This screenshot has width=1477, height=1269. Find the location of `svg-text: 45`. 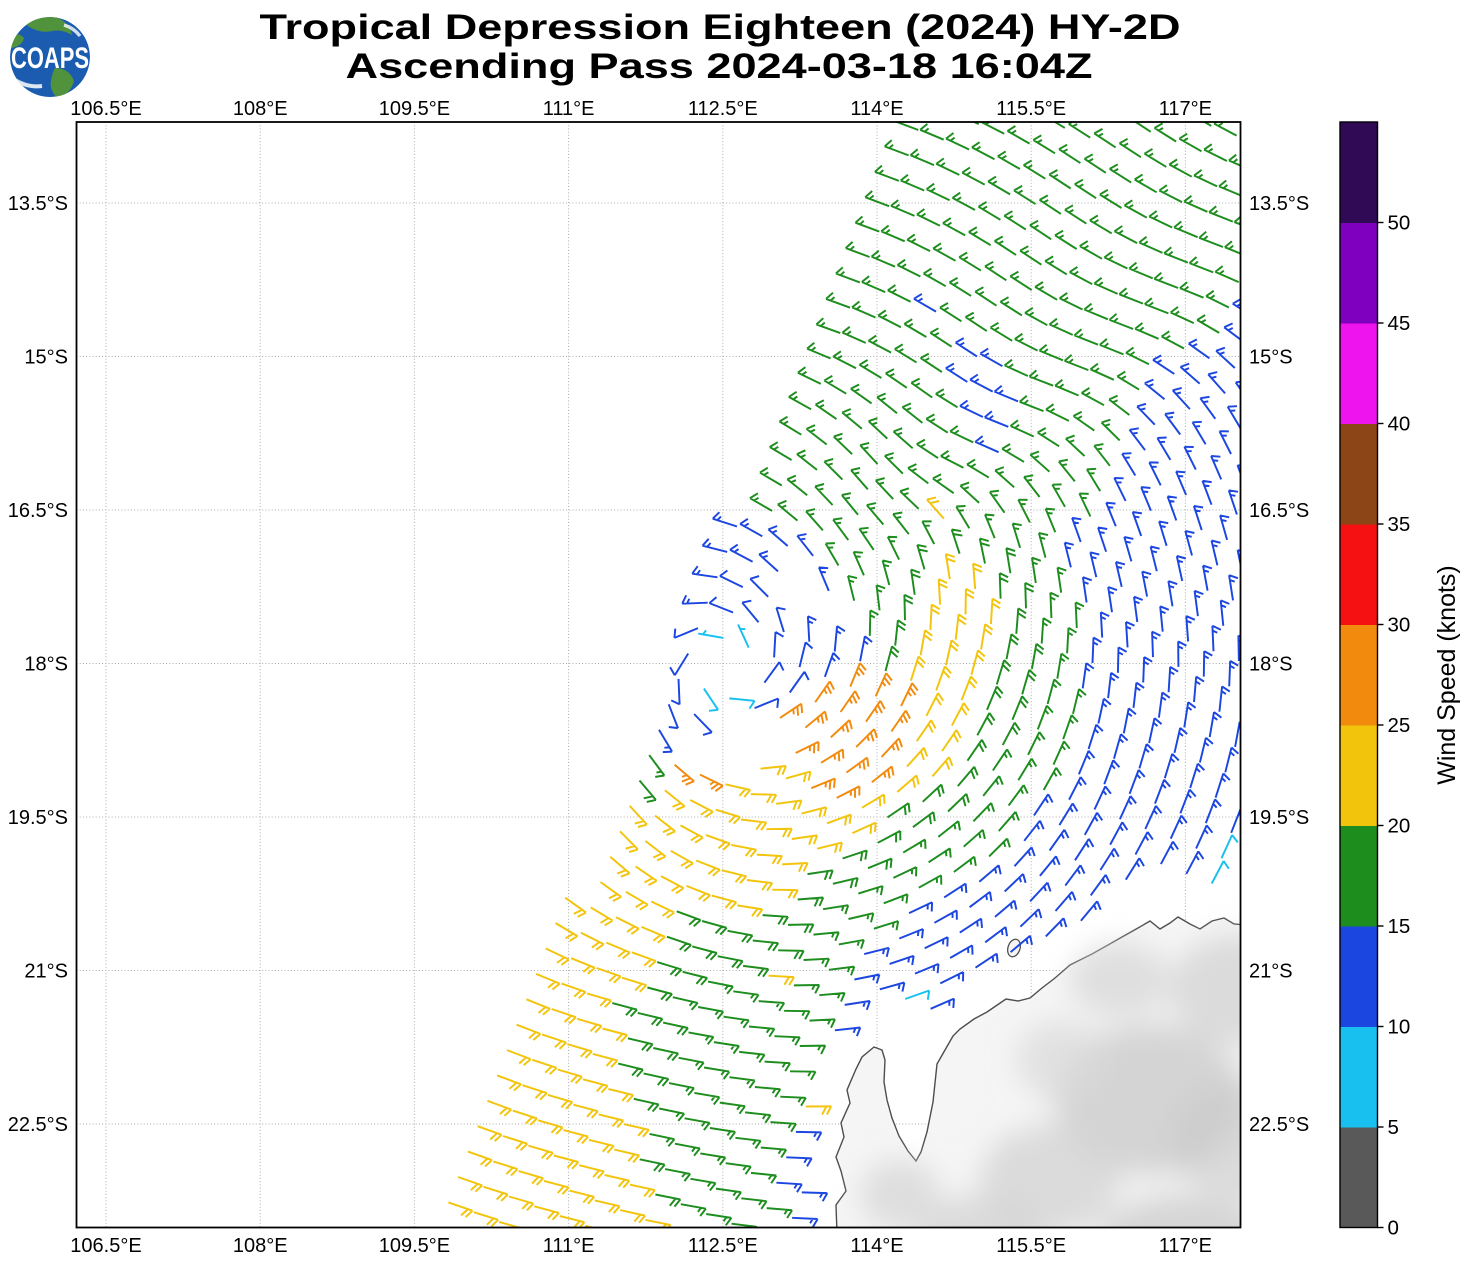

svg-text: 45 is located at coordinates (1399, 323).